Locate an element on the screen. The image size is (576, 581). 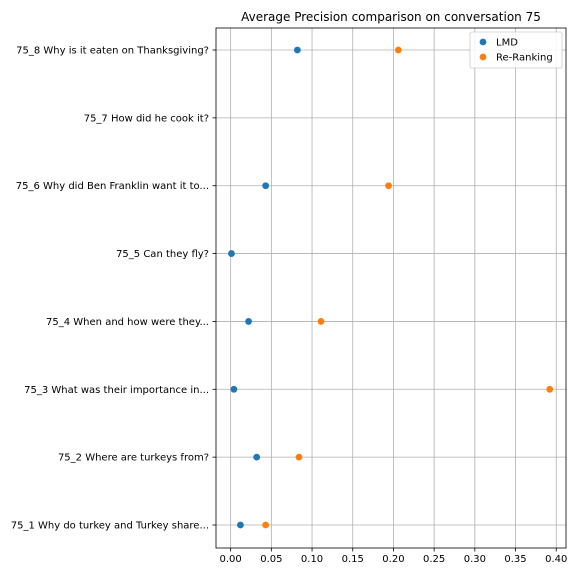
x-tick-label: 0.35 is located at coordinates (515, 559).